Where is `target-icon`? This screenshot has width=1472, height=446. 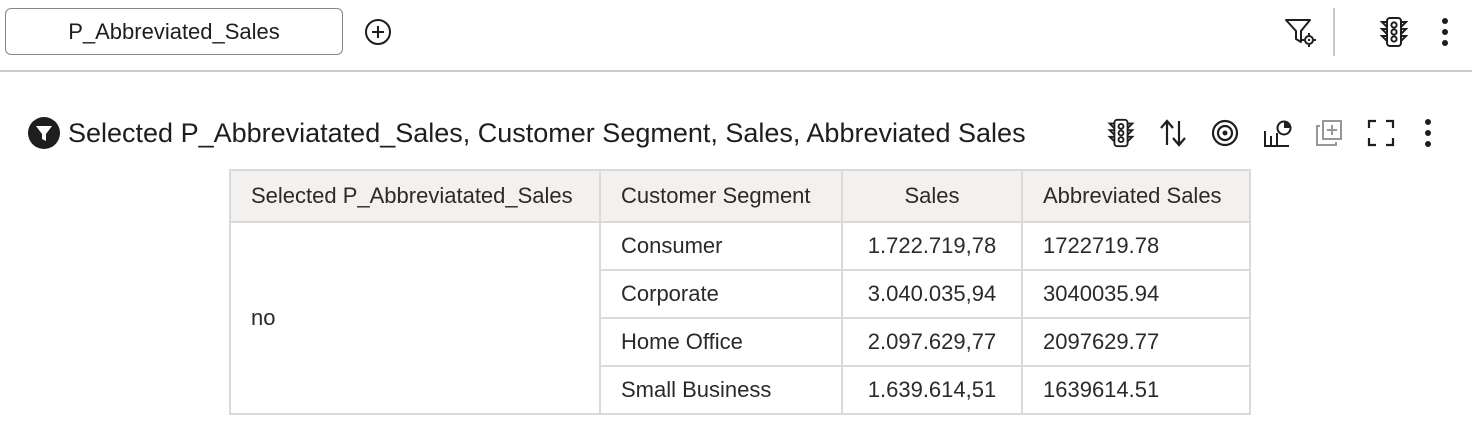 target-icon is located at coordinates (1225, 133).